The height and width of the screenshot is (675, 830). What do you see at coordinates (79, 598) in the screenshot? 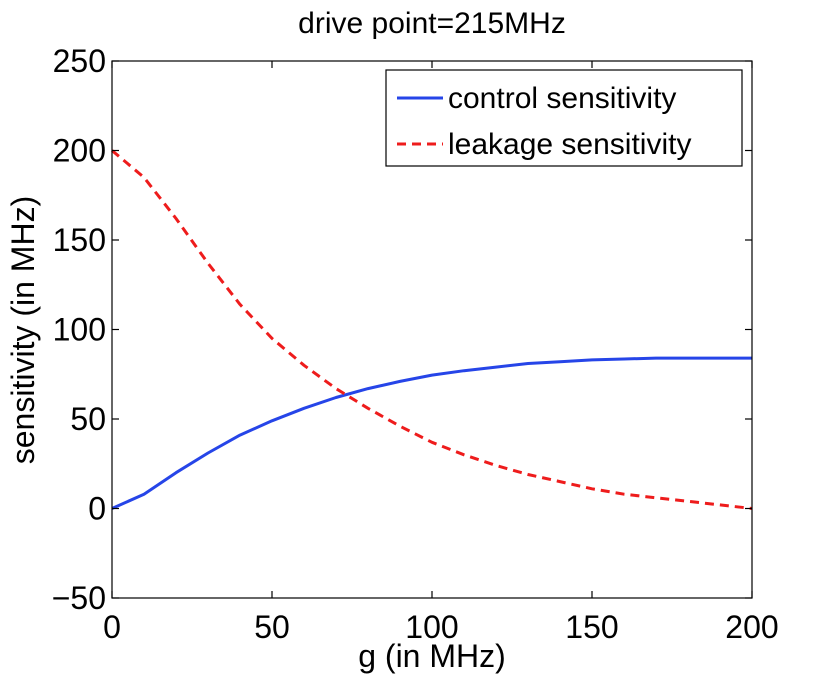
I see `y-tick-label: −50` at bounding box center [79, 598].